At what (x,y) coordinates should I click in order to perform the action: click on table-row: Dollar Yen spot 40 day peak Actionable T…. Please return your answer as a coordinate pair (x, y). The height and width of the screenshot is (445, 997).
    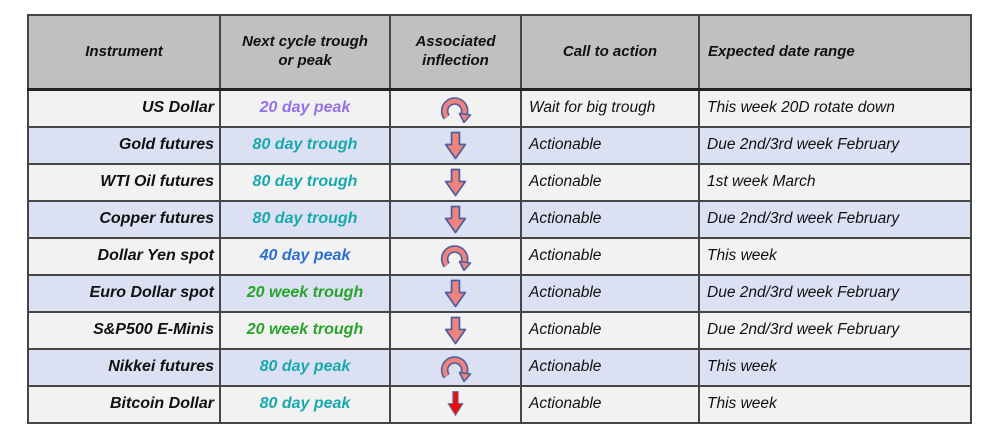
    Looking at the image, I should click on (499, 256).